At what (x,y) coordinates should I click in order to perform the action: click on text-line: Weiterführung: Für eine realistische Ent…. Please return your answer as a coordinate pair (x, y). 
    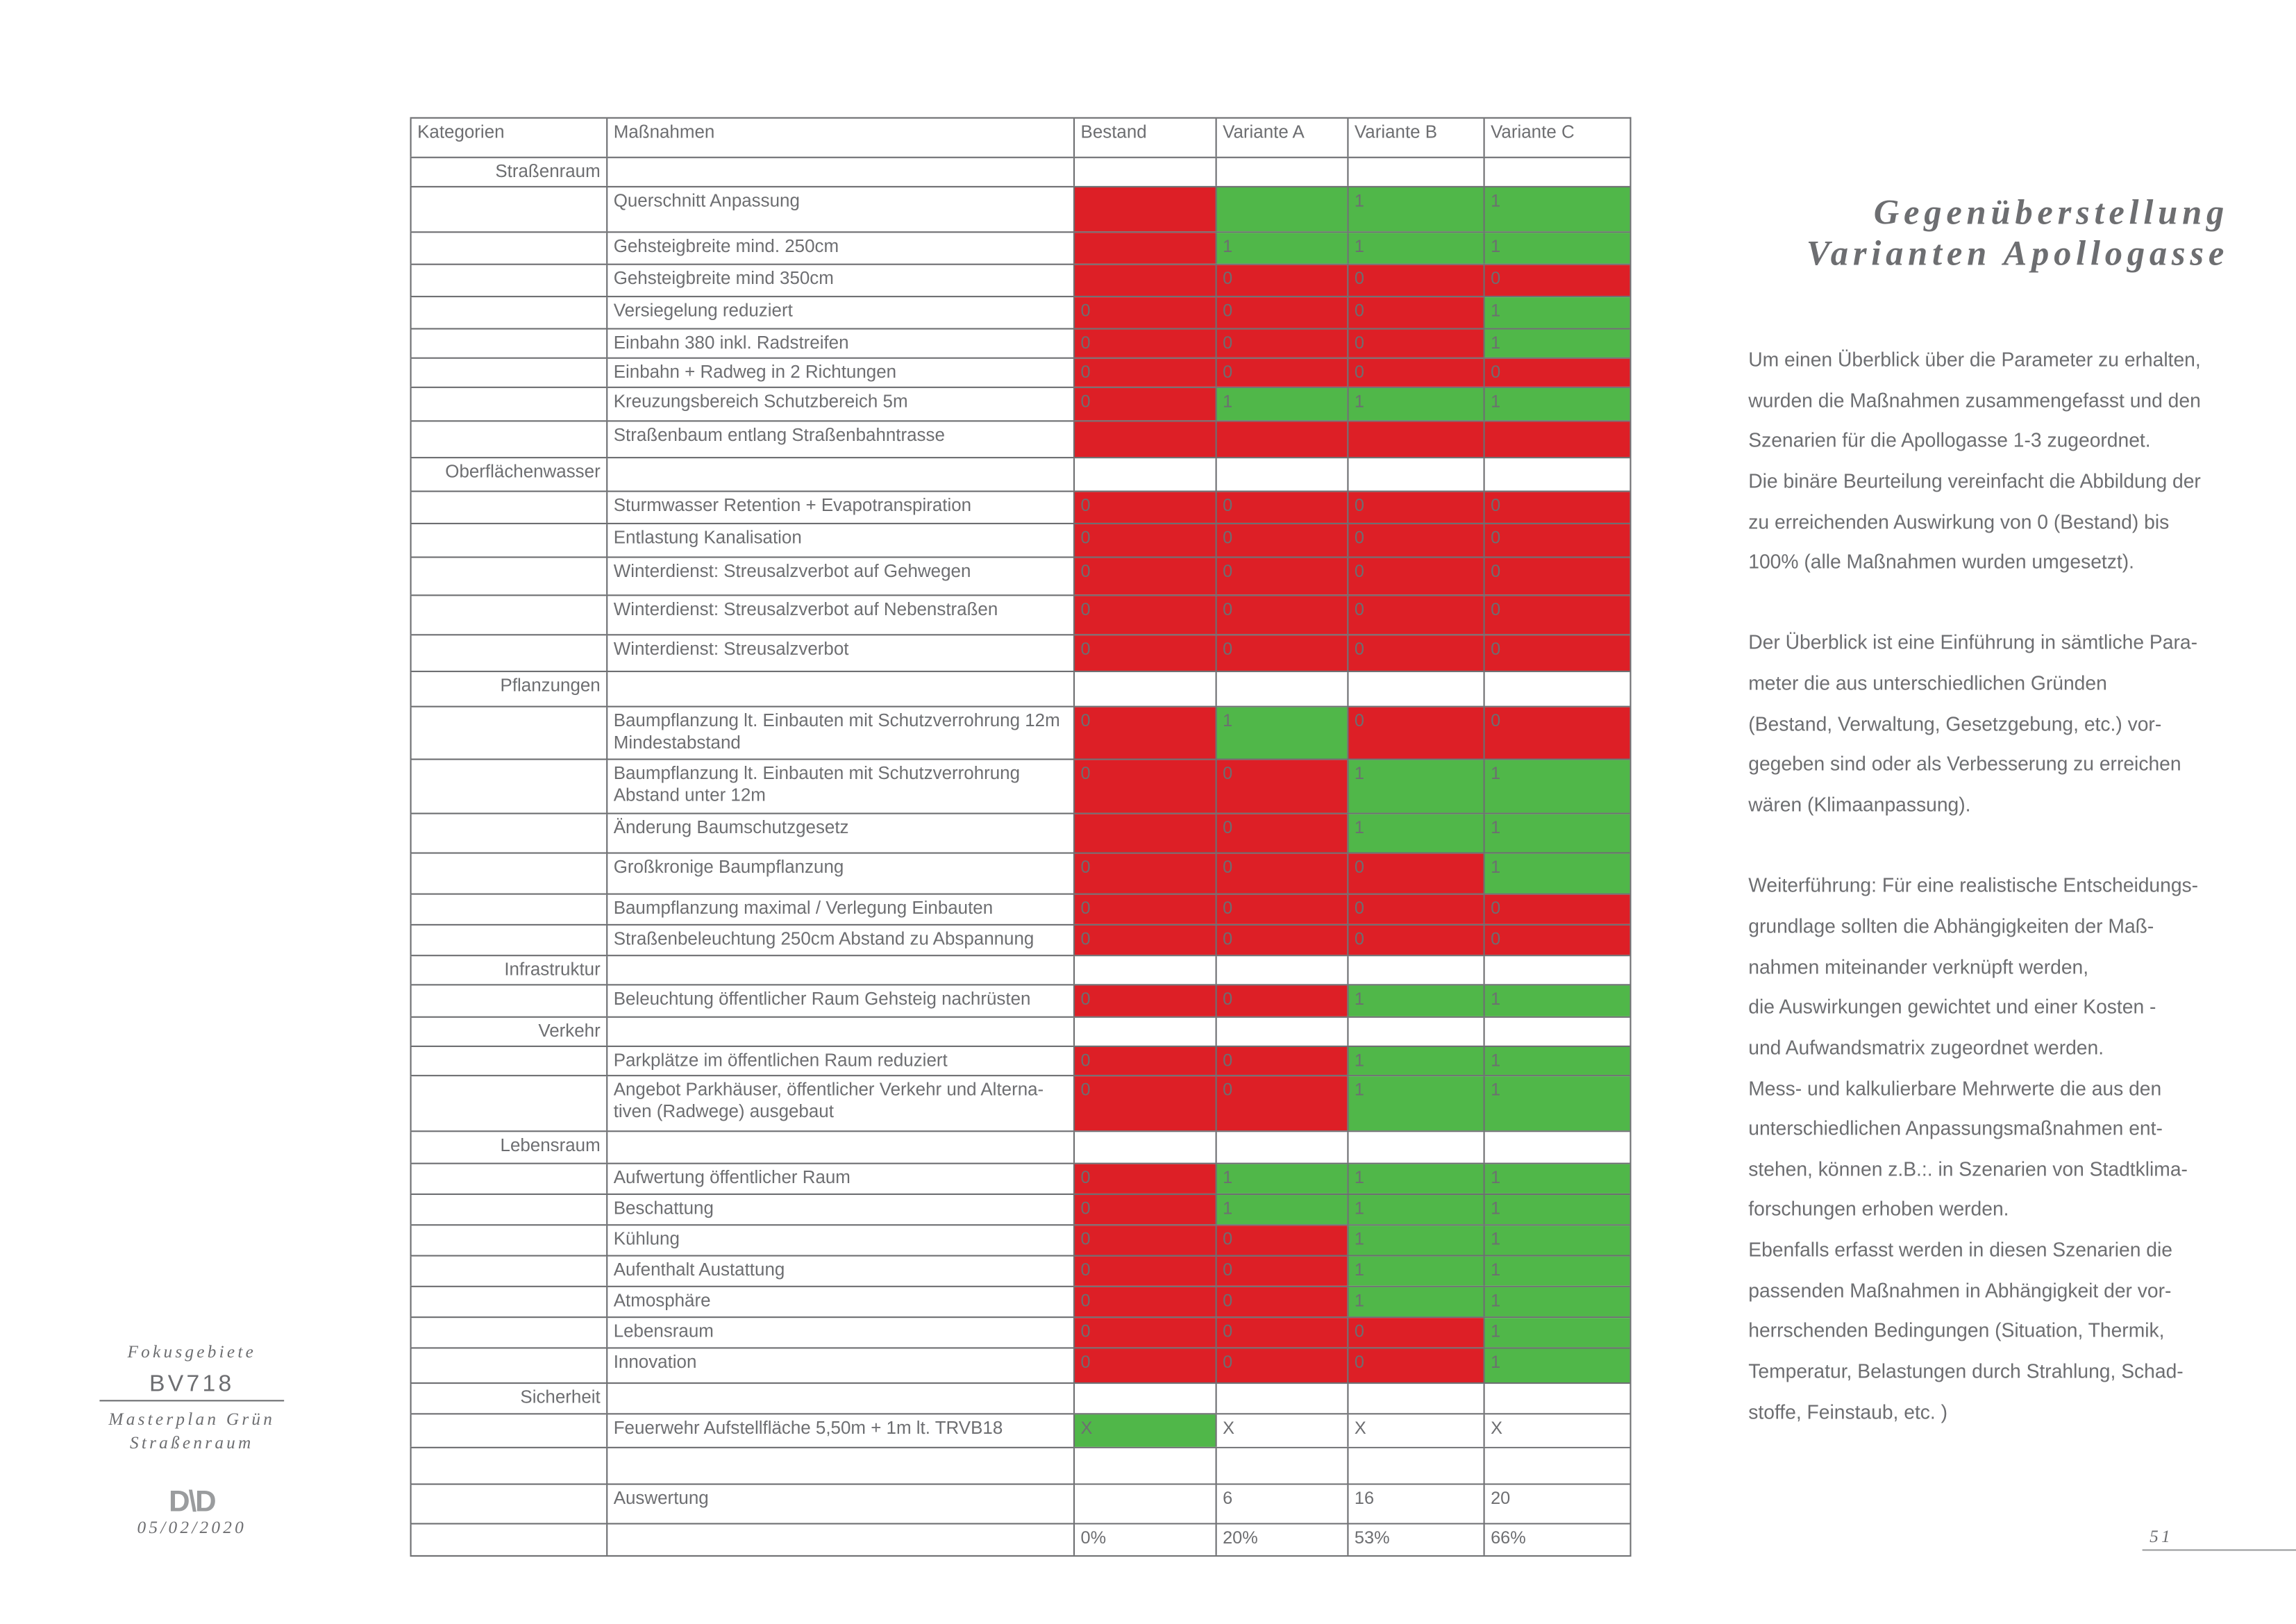
    Looking at the image, I should click on (1973, 886).